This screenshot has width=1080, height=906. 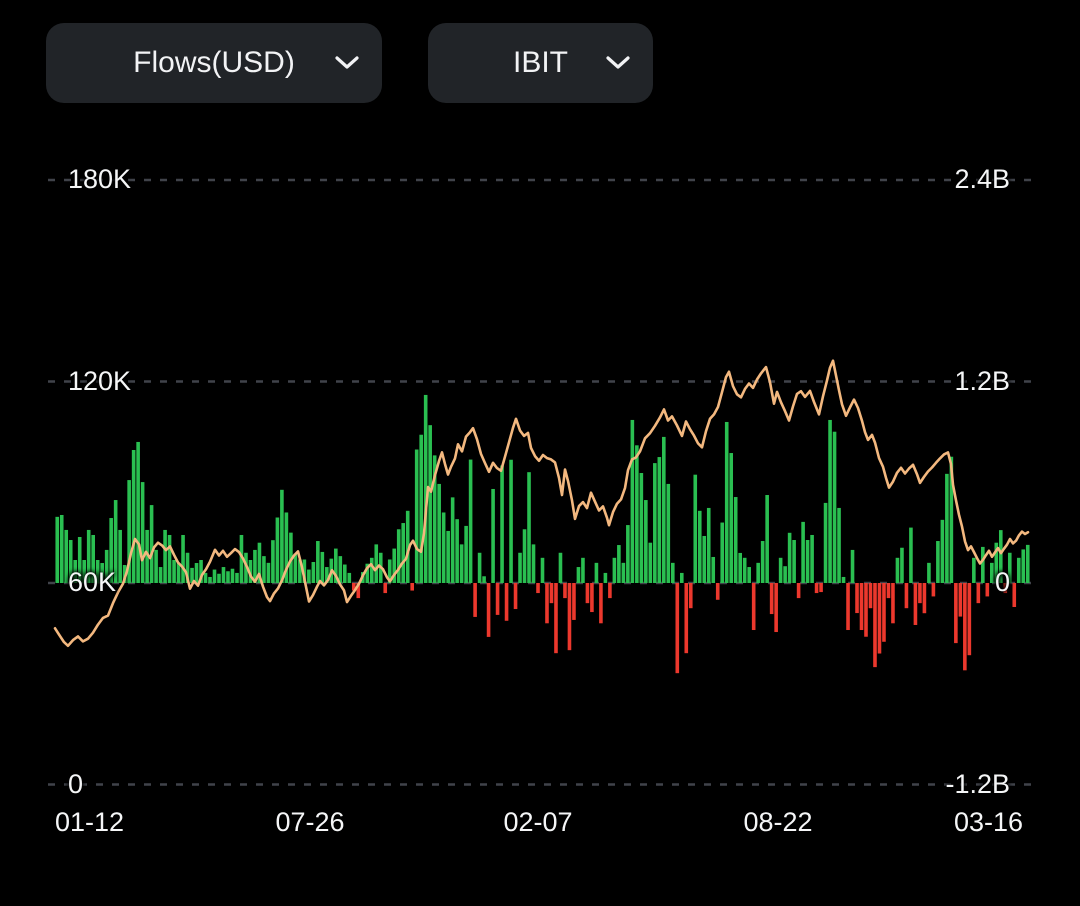 What do you see at coordinates (778, 822) in the screenshot?
I see `x-axis-tick: 08-22` at bounding box center [778, 822].